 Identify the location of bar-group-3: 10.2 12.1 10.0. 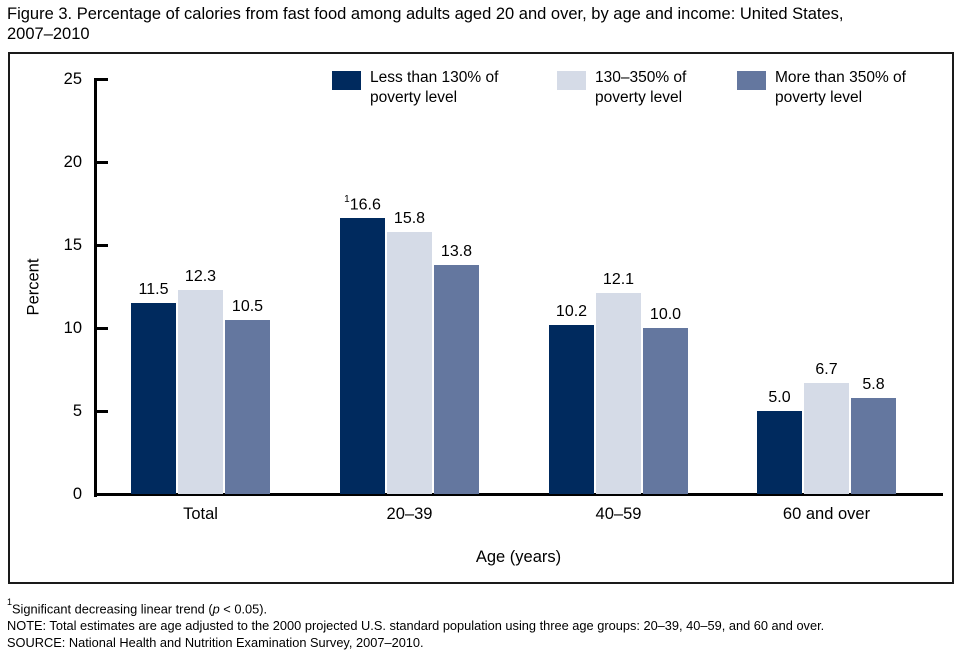
(618, 382).